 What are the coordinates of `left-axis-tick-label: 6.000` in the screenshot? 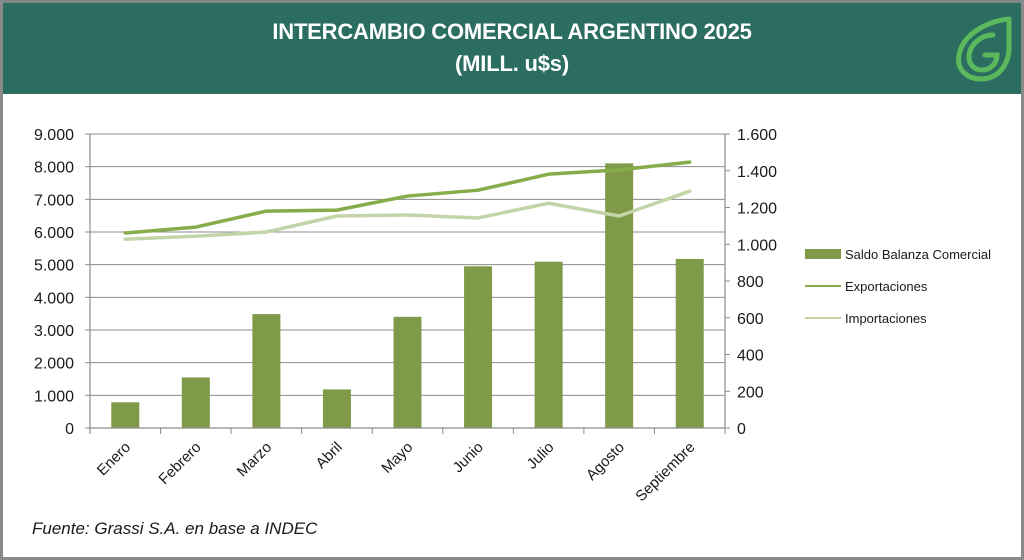 It's located at (54, 233).